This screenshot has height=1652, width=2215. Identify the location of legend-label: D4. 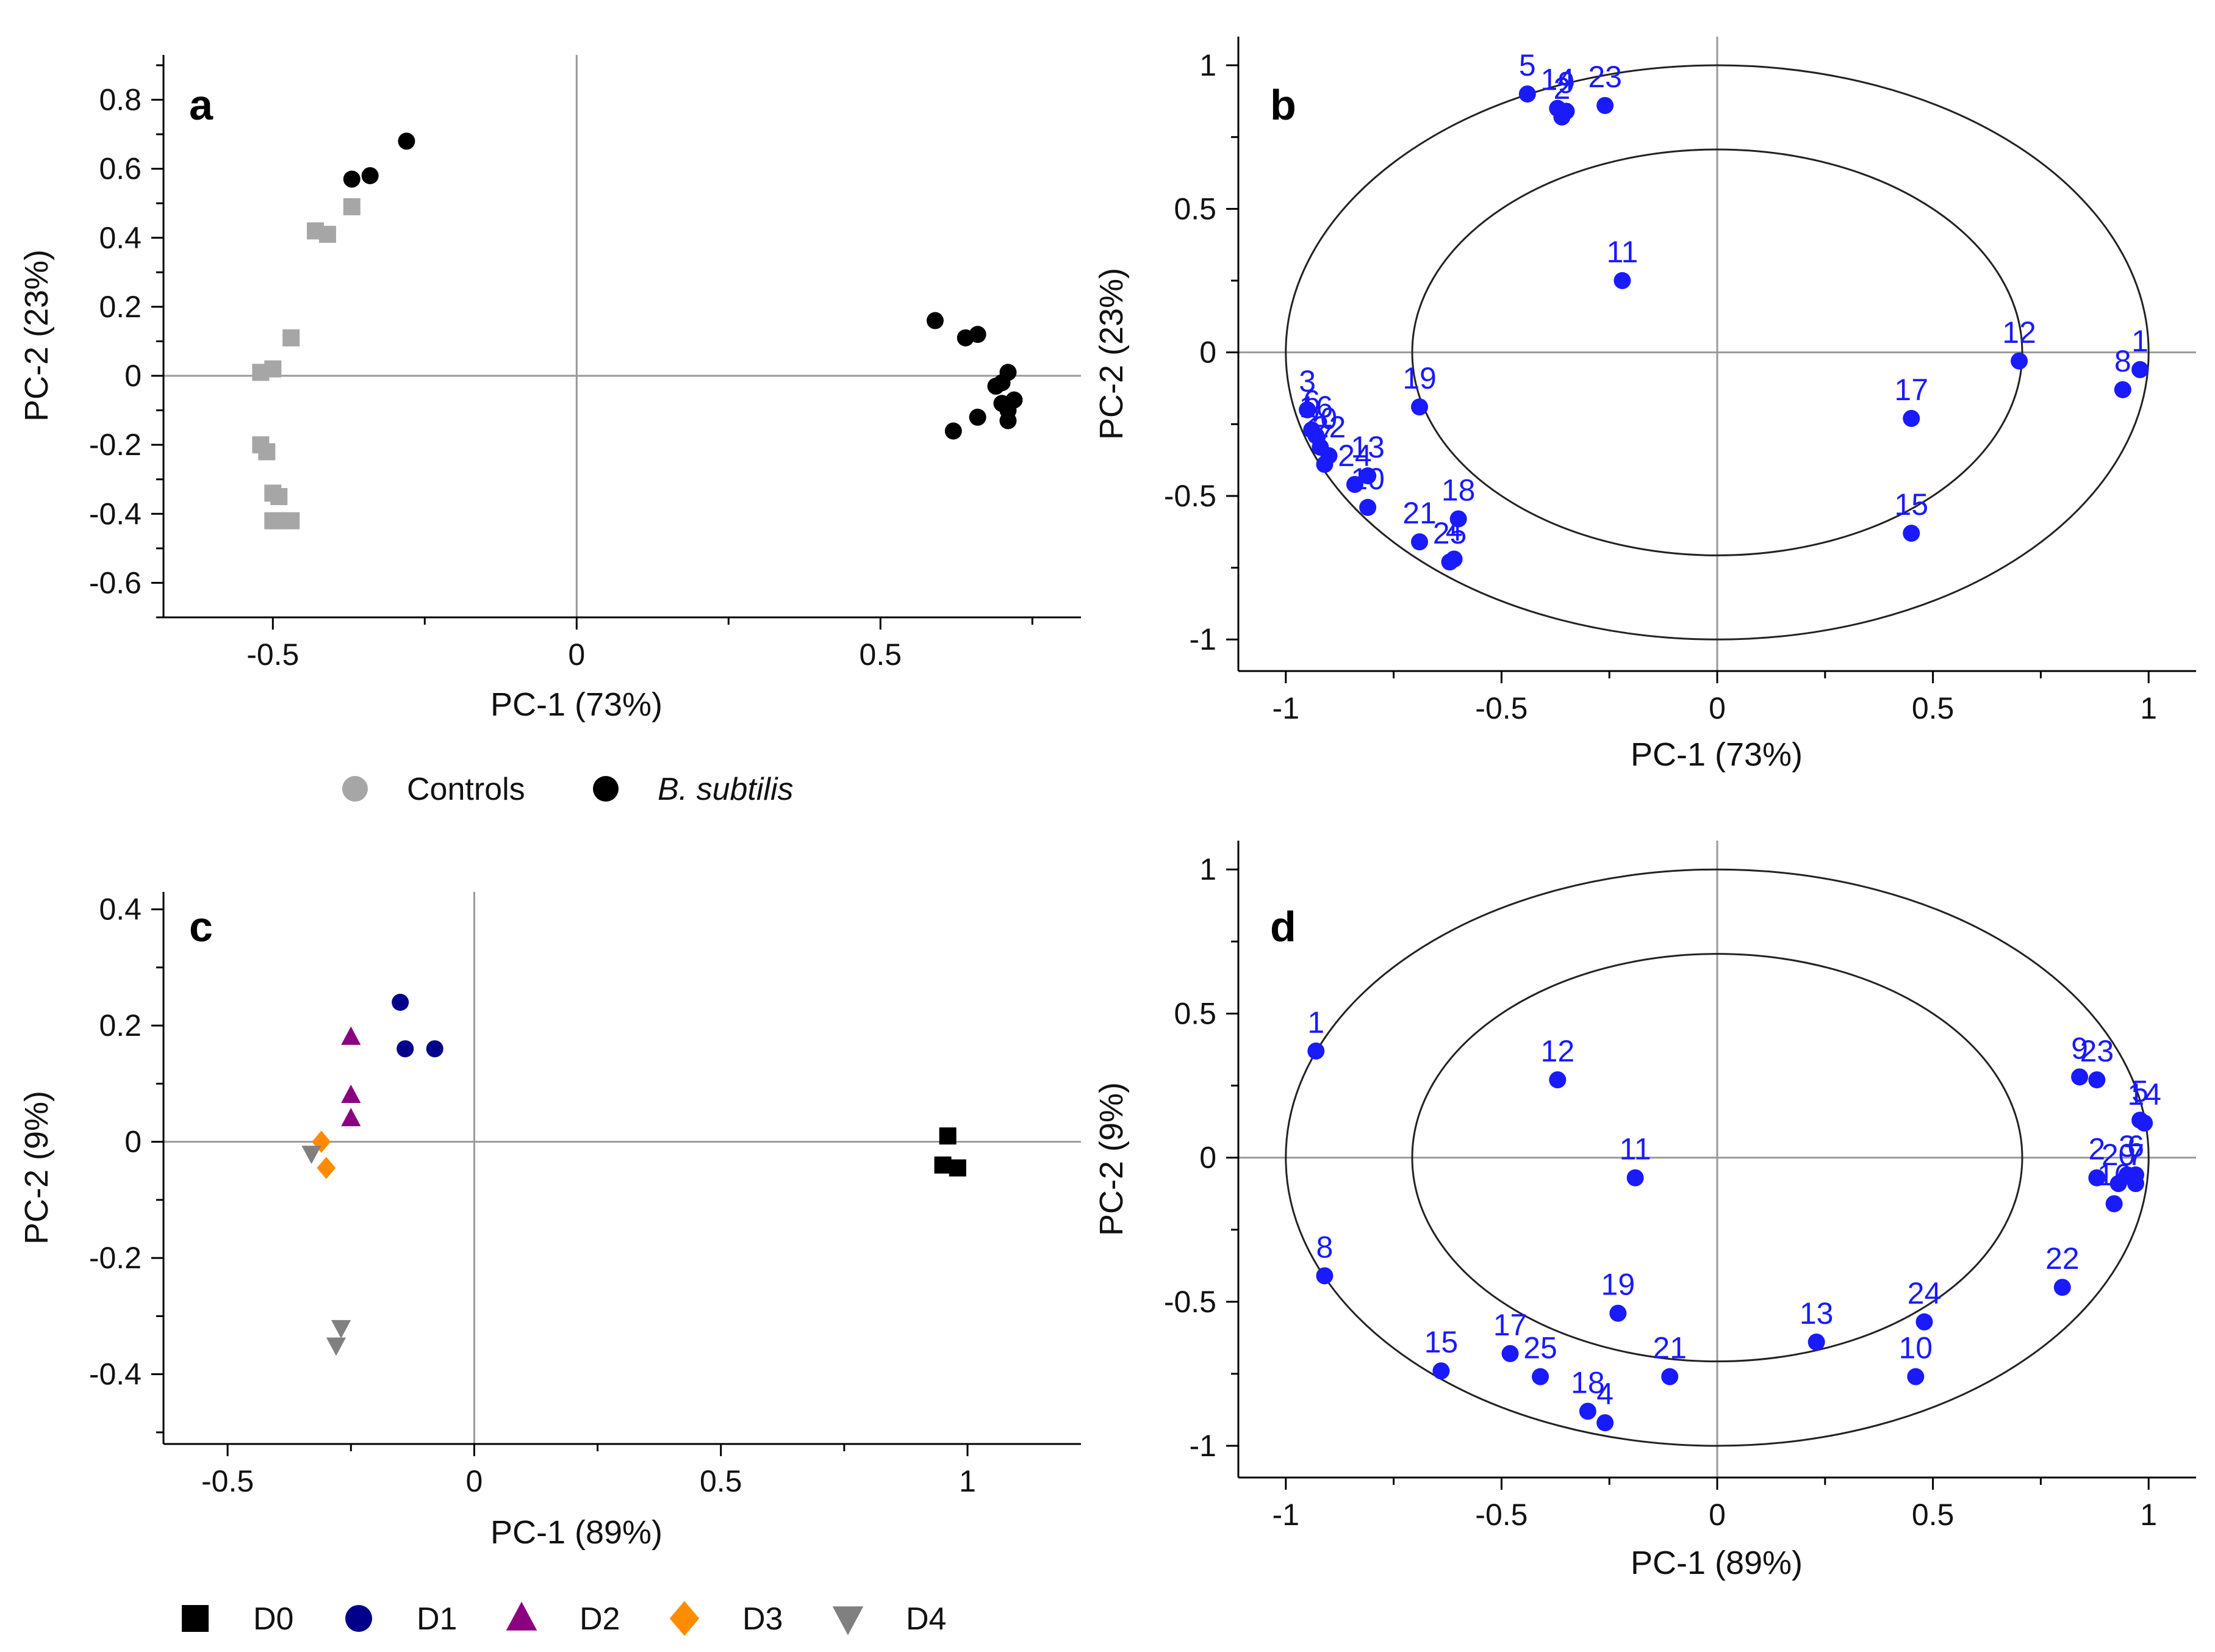
(926, 1619).